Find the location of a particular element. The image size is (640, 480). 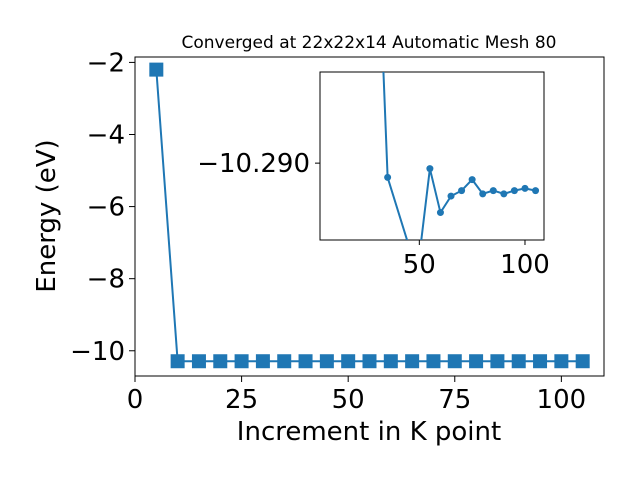

y-tick-label: −10 is located at coordinates (97, 352).